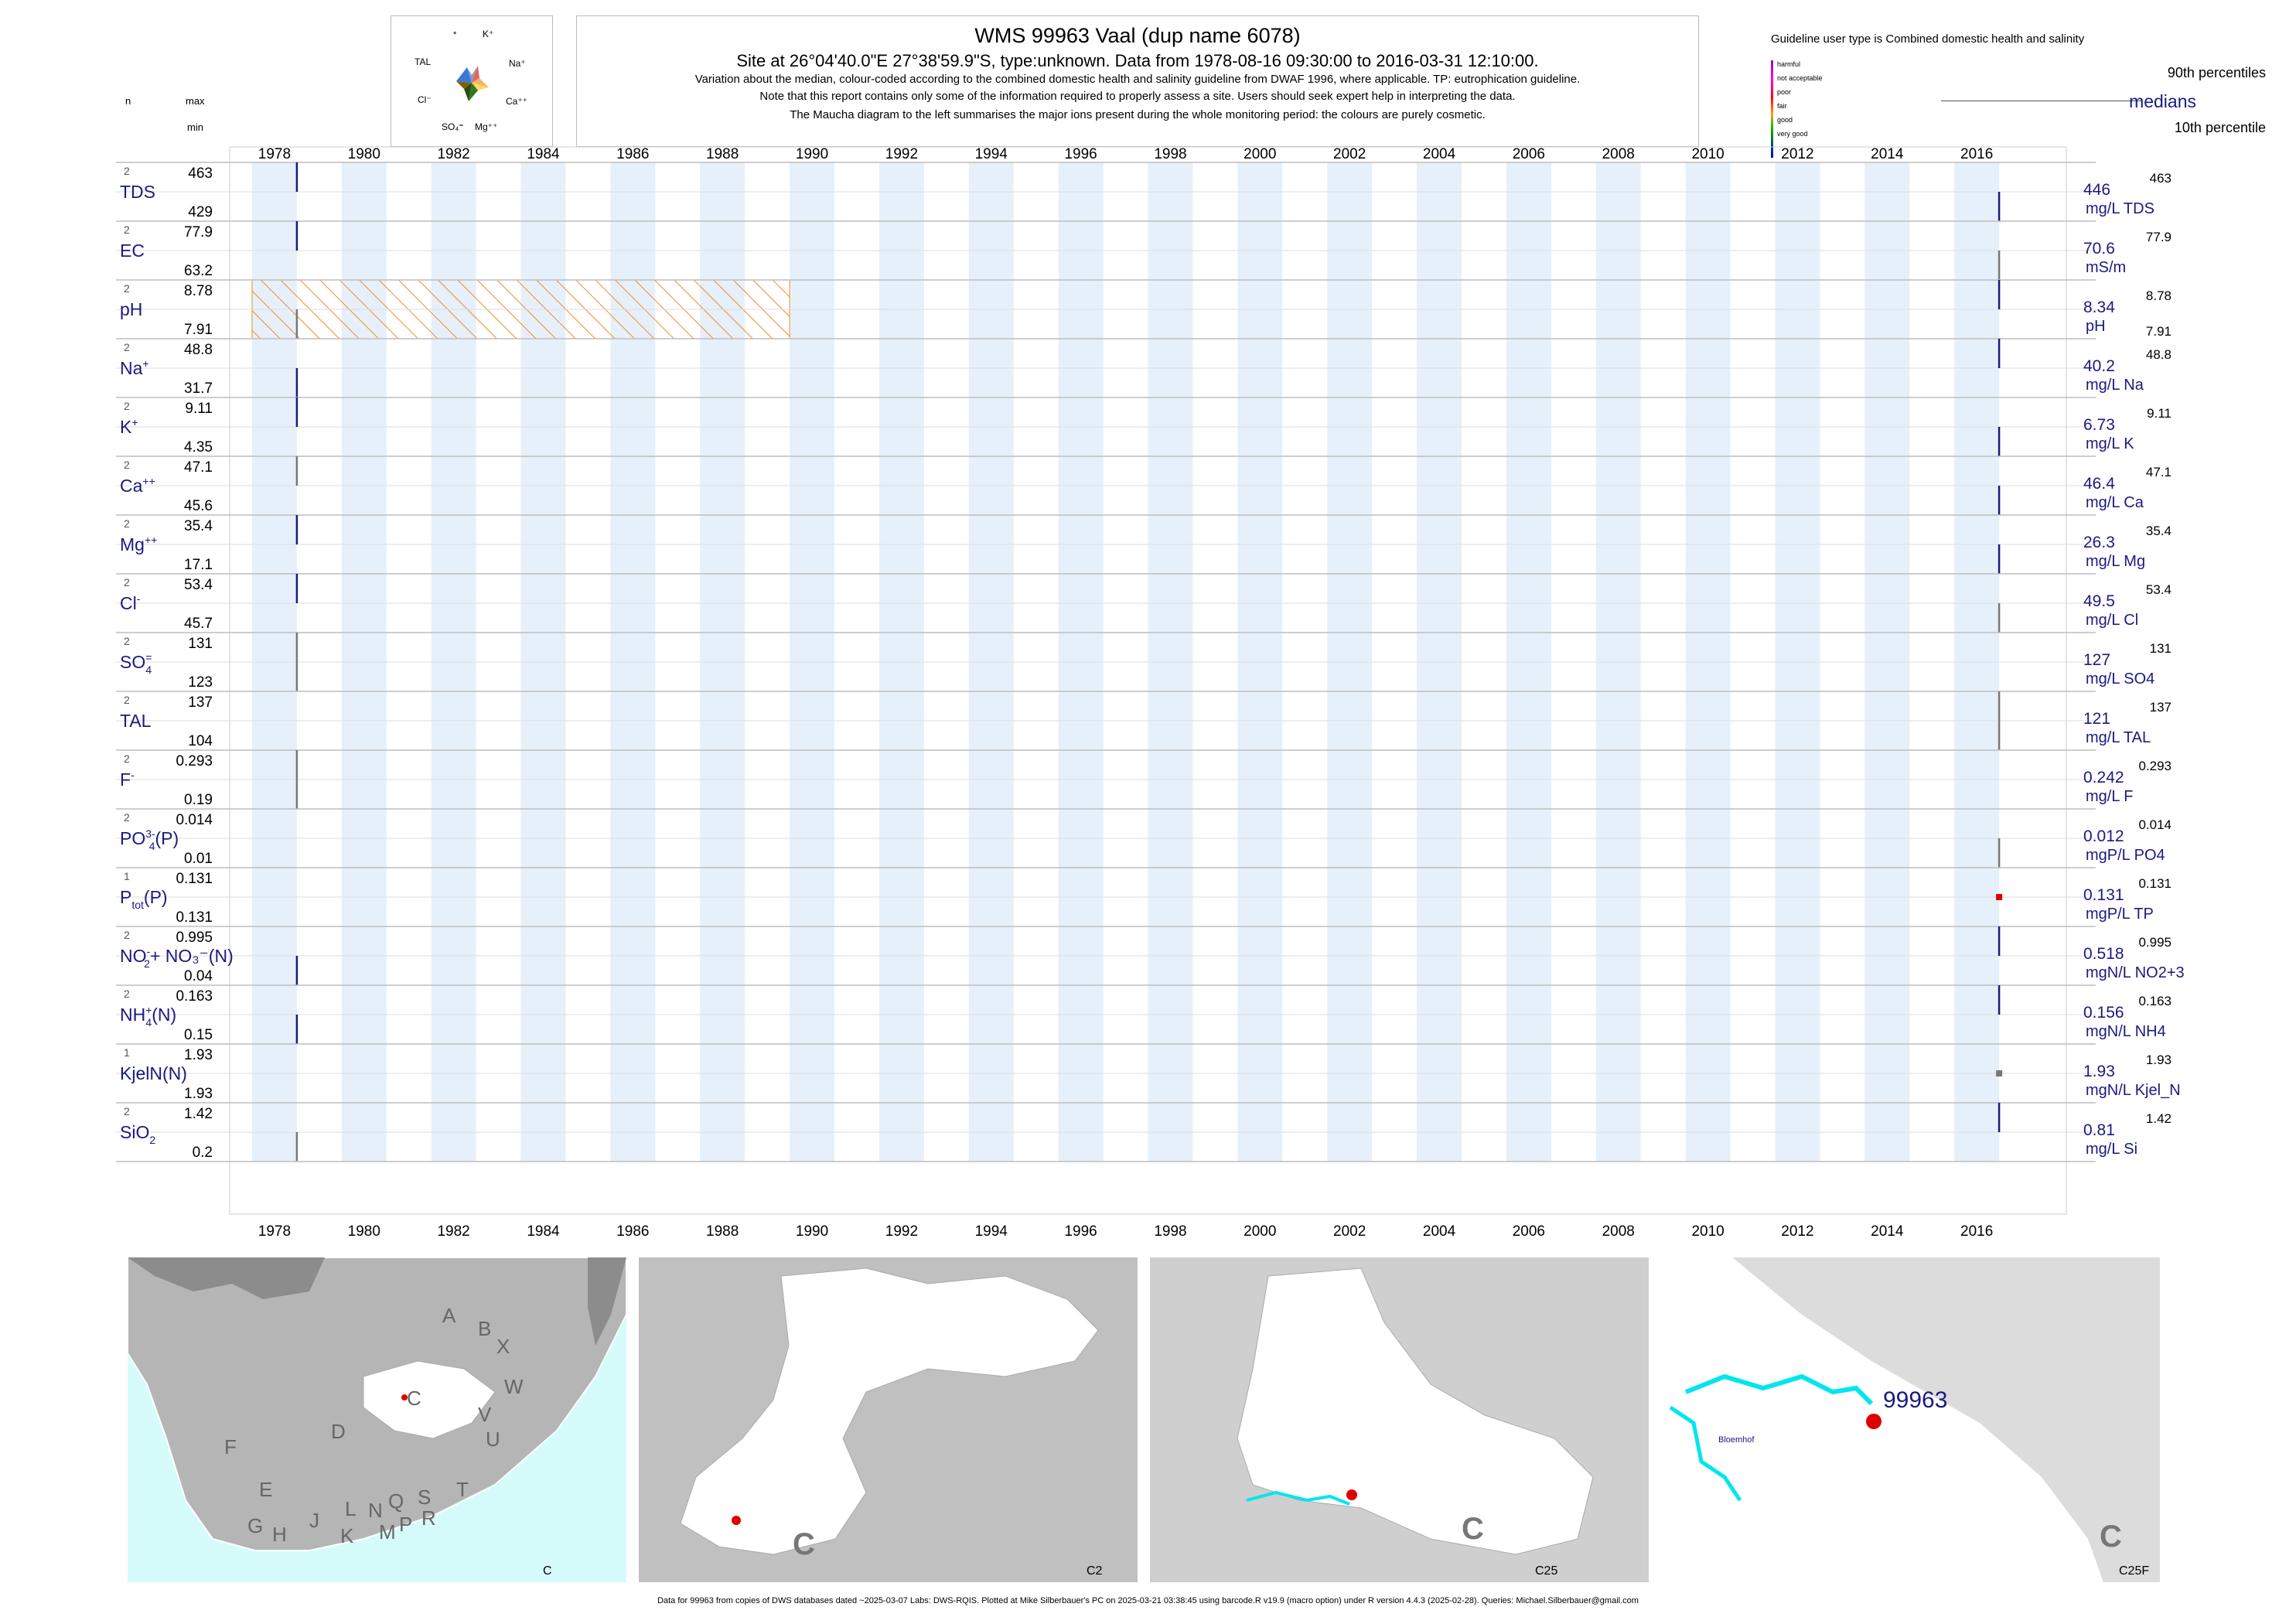 The height and width of the screenshot is (1624, 2296). What do you see at coordinates (1736, 1440) in the screenshot?
I see `place-label: Bloemhof` at bounding box center [1736, 1440].